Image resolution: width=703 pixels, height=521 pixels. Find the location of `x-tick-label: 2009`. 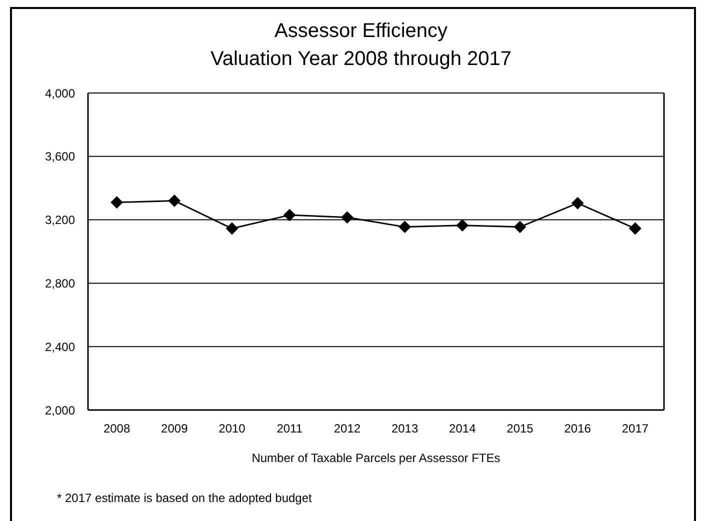

x-tick-label: 2009 is located at coordinates (174, 429).